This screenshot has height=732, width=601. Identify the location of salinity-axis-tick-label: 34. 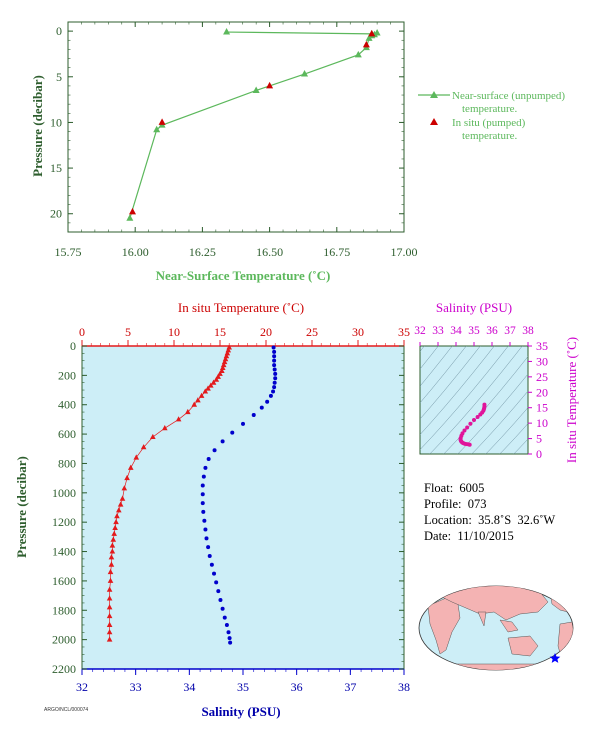
(189, 687).